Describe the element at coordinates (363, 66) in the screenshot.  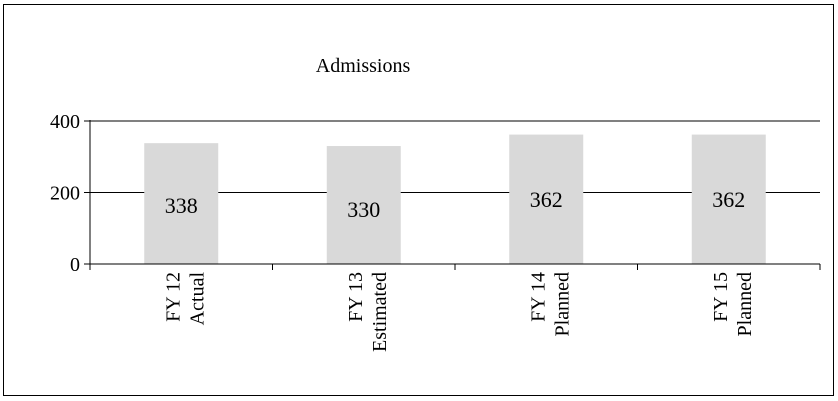
I see `chart-title: Admissions` at that location.